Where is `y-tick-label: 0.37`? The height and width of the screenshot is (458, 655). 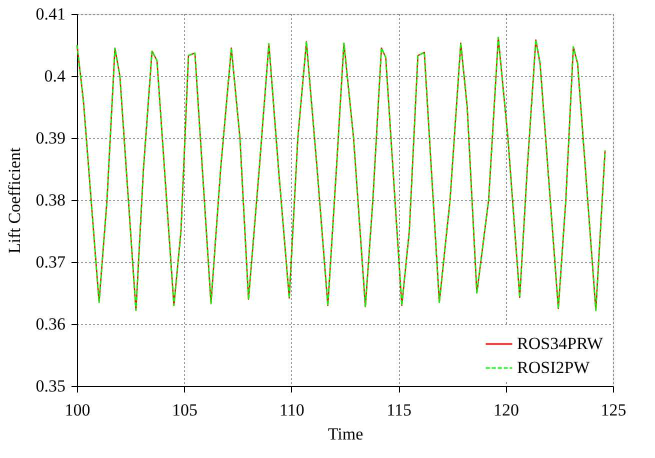
y-tick-label: 0.37 is located at coordinates (51, 262).